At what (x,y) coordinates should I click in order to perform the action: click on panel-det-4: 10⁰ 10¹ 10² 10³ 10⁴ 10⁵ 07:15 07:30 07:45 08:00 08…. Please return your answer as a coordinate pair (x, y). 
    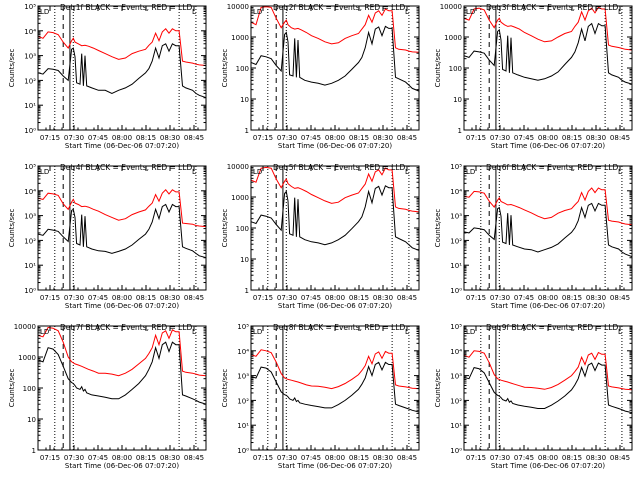
    Looking at the image, I should click on (107, 236).